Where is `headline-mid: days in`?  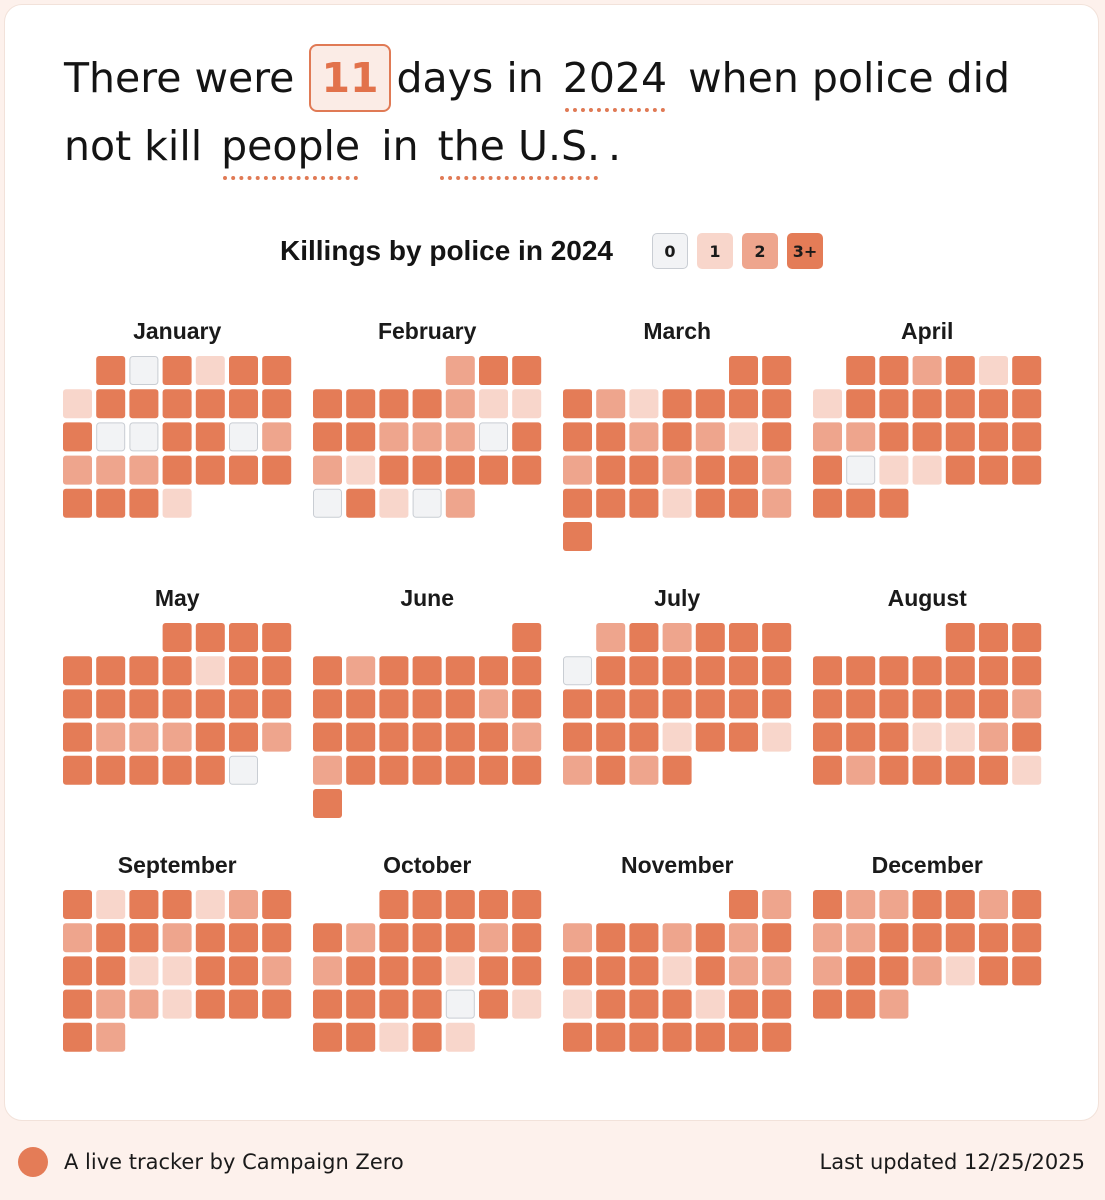 headline-mid: days in is located at coordinates (470, 78).